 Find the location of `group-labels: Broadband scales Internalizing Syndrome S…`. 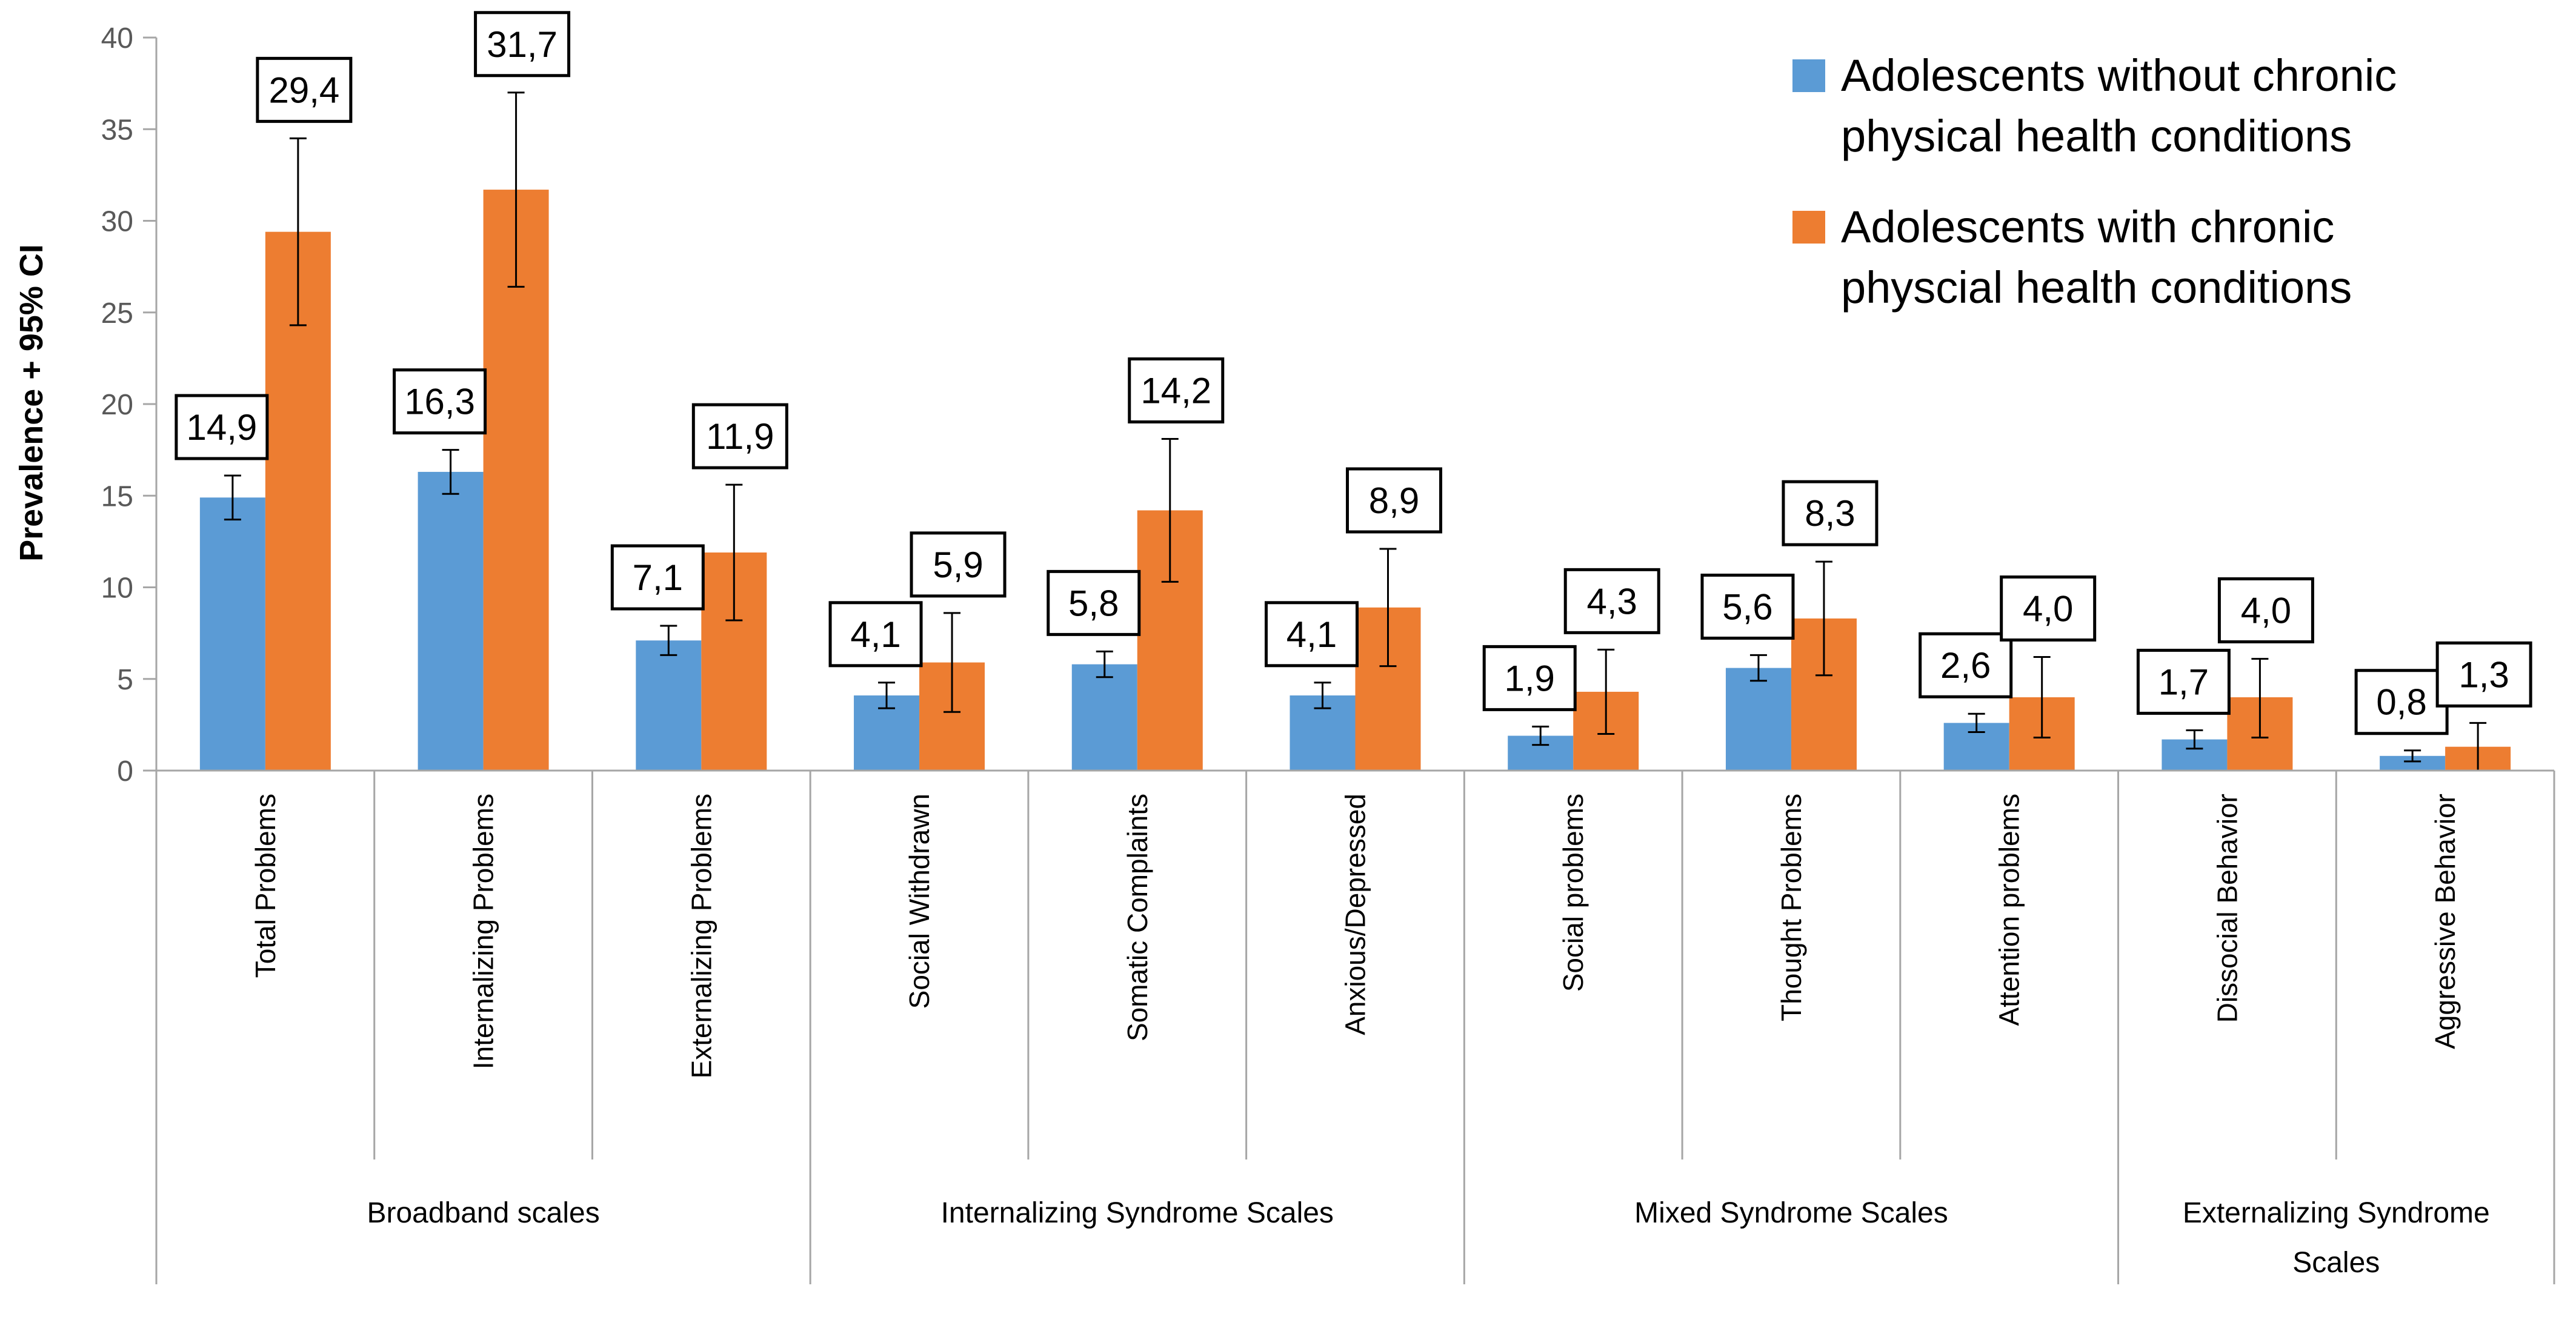

group-labels: Broadband scales Internalizing Syndrome S… is located at coordinates (1428, 1238).